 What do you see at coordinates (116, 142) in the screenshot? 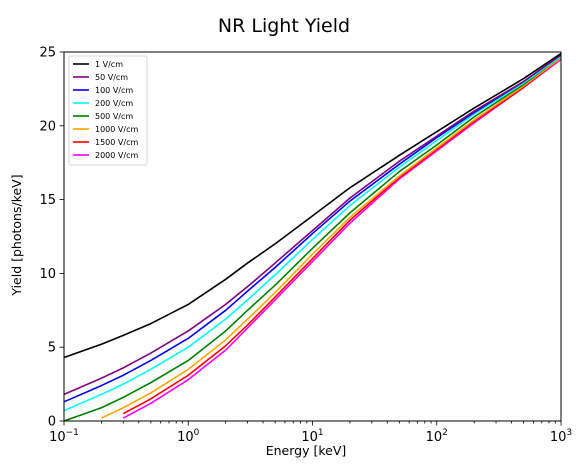
I see `legend-entry: 1500 V/cm` at bounding box center [116, 142].